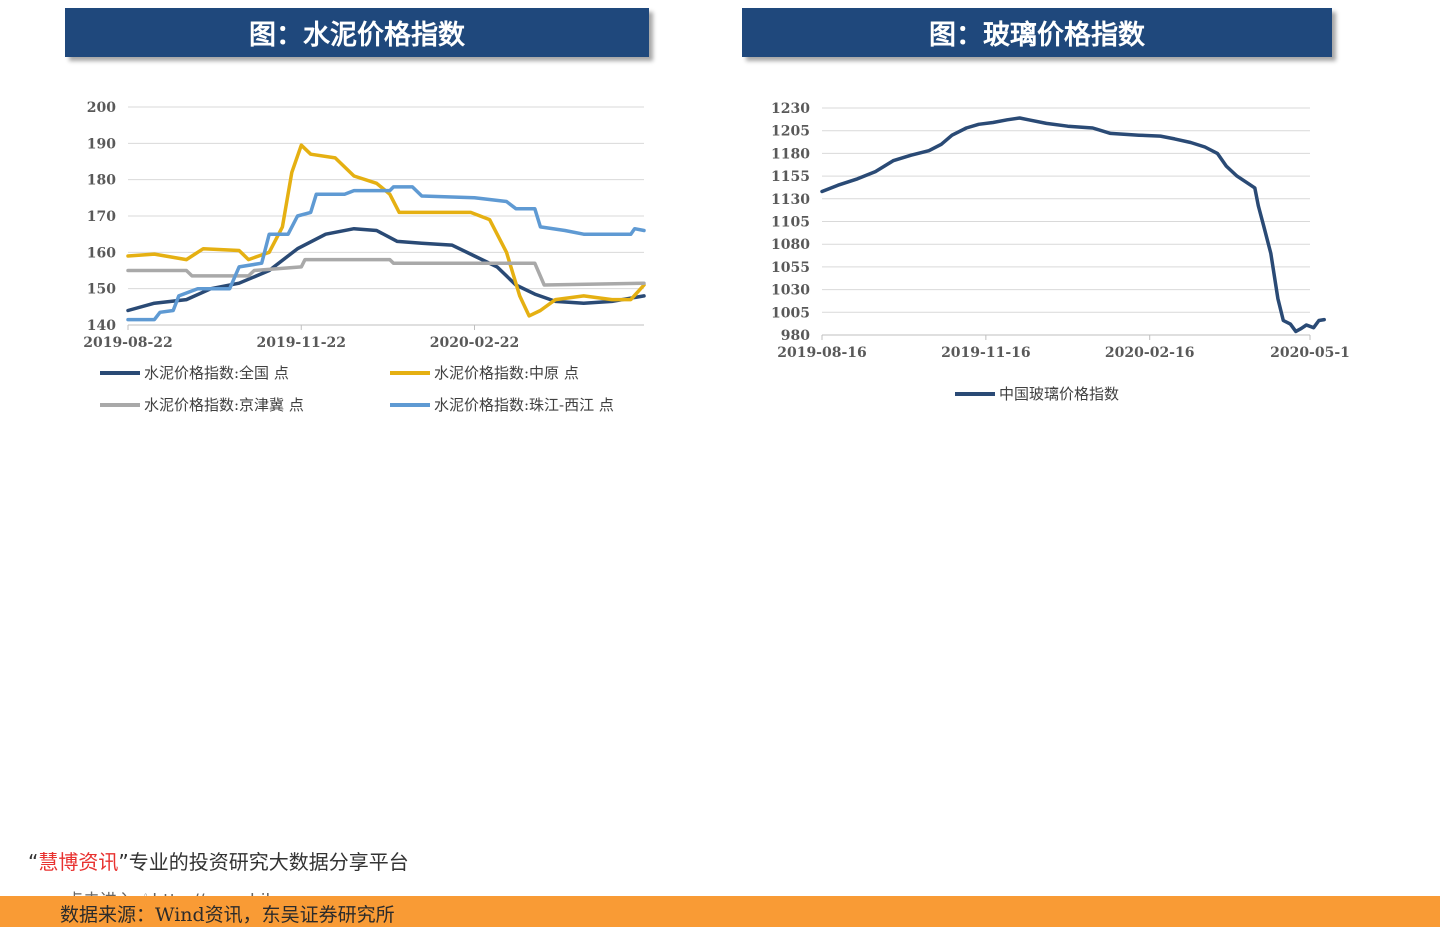 The width and height of the screenshot is (1440, 927). What do you see at coordinates (790, 245) in the screenshot?
I see `glass-y-tick-label: 1080` at bounding box center [790, 245].